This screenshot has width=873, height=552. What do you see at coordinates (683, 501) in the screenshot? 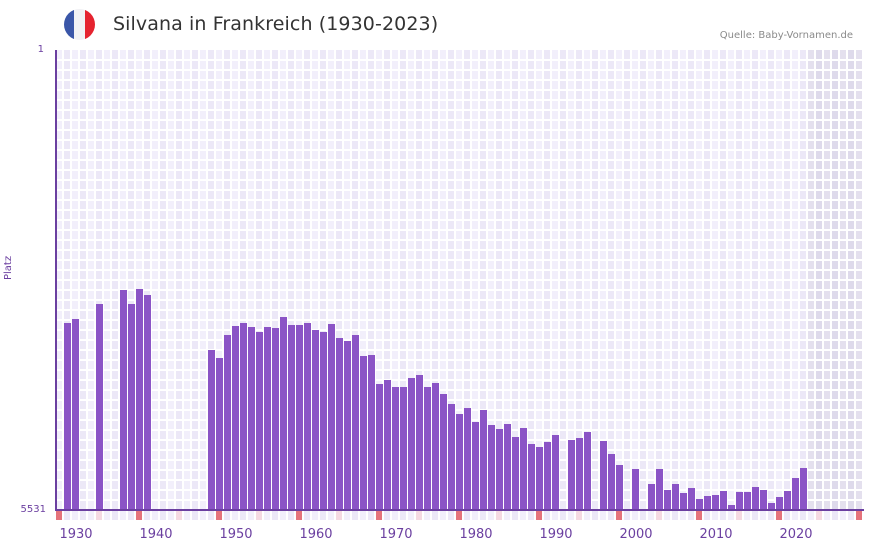
I see `bar-2007` at bounding box center [683, 501].